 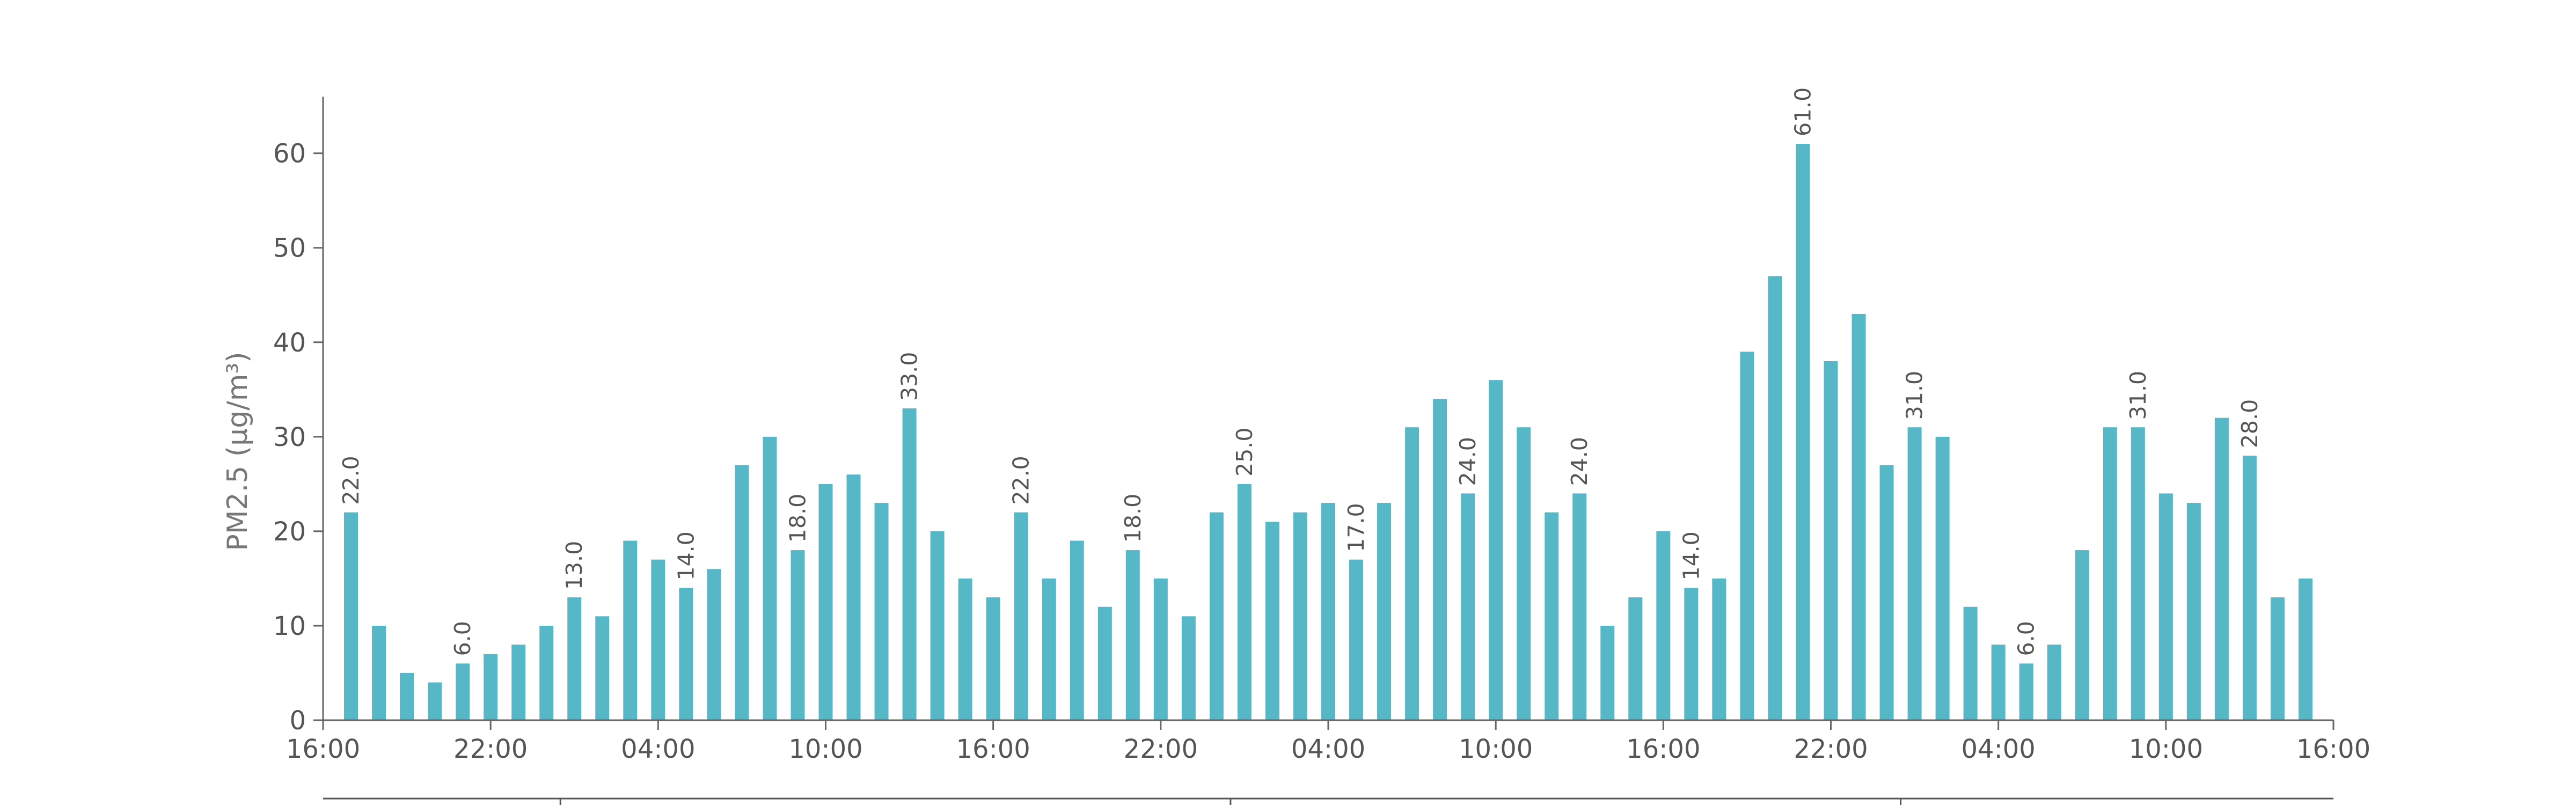 What do you see at coordinates (1691, 555) in the screenshot?
I see `data-label-48: 14.0` at bounding box center [1691, 555].